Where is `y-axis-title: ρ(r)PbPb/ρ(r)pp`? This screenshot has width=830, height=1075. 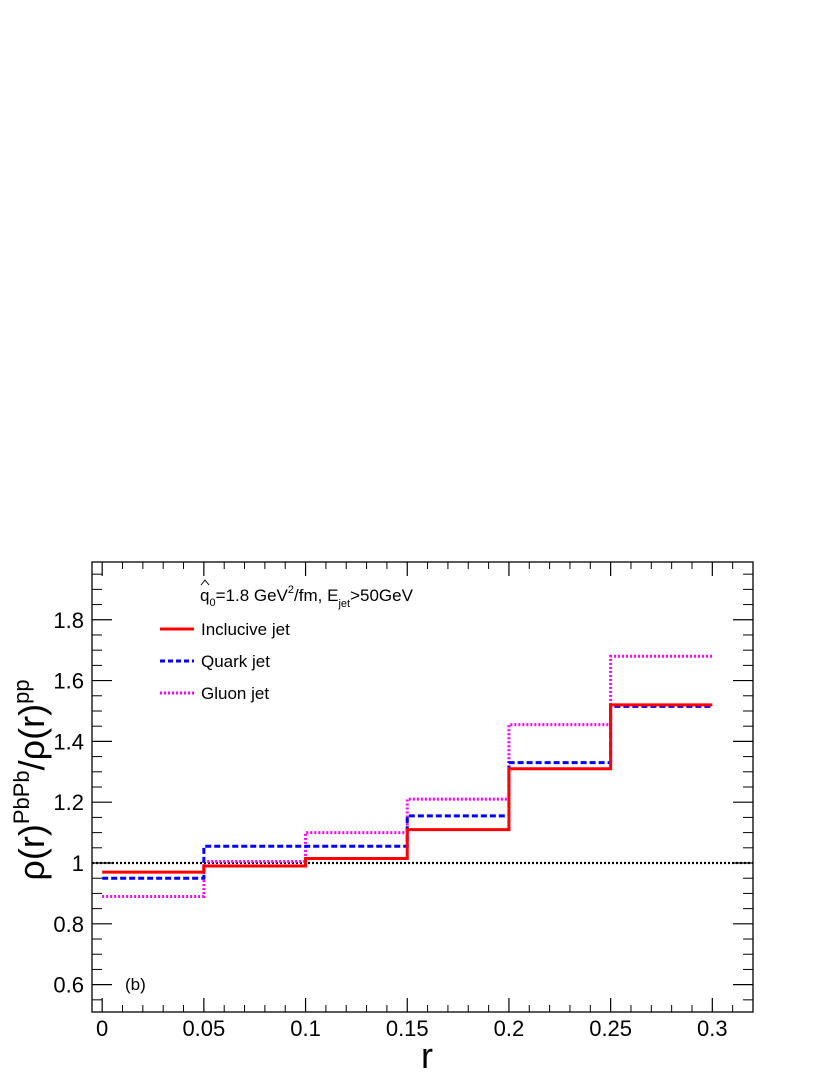 y-axis-title: ρ(r)PbPb/ρ(r)pp is located at coordinates (30, 779).